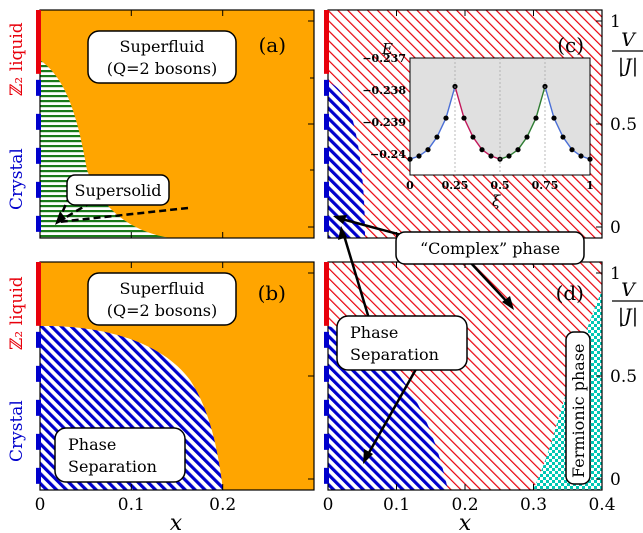 The image size is (643, 533). I want to click on y-ticklabels-d: 0 0.5 1, so click(623, 377).